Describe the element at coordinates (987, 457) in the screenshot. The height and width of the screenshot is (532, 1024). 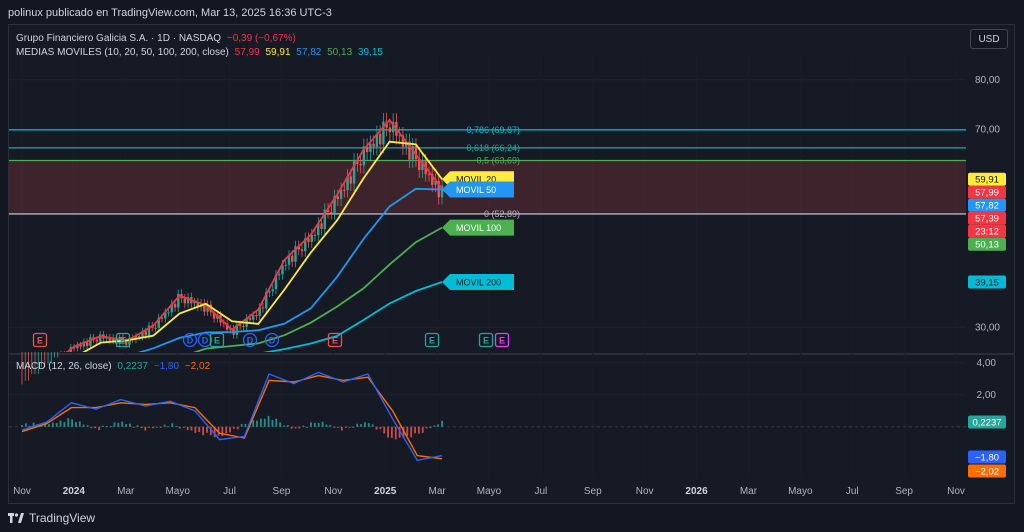
I see `macd-tag-bg` at that location.